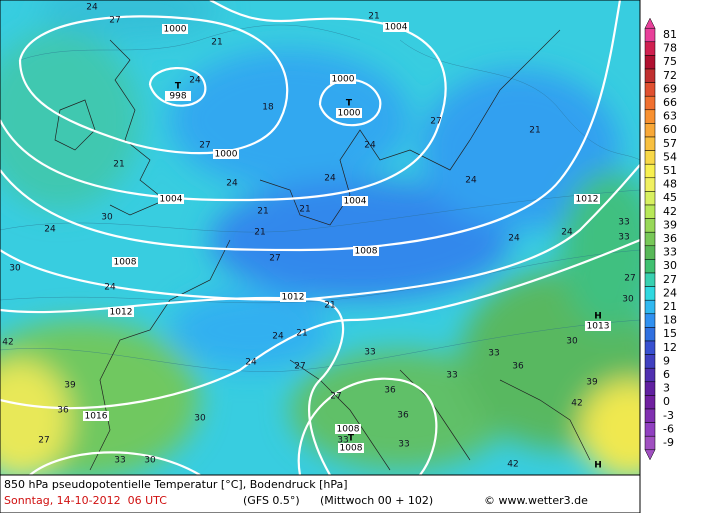 This screenshot has width=704, height=517. I want to click on isobar-label: 1016, so click(96, 417).